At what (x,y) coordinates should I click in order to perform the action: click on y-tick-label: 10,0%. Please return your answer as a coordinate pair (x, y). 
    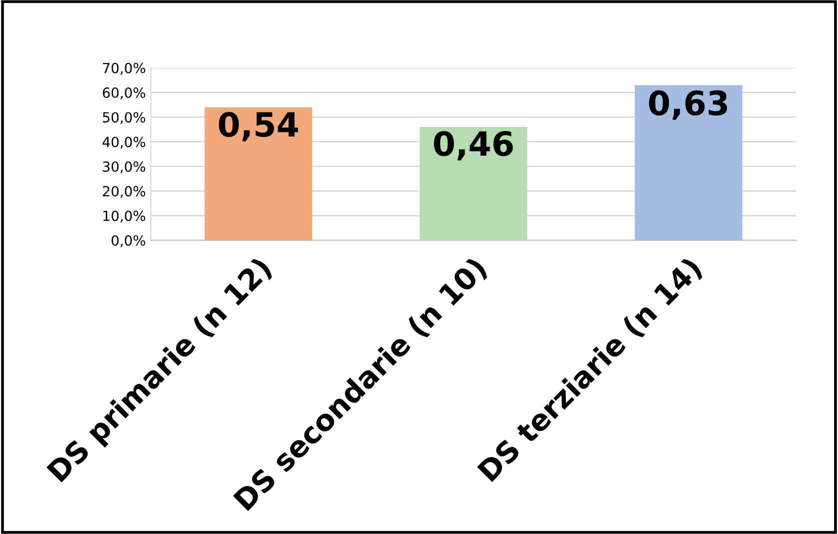
    Looking at the image, I should click on (124, 216).